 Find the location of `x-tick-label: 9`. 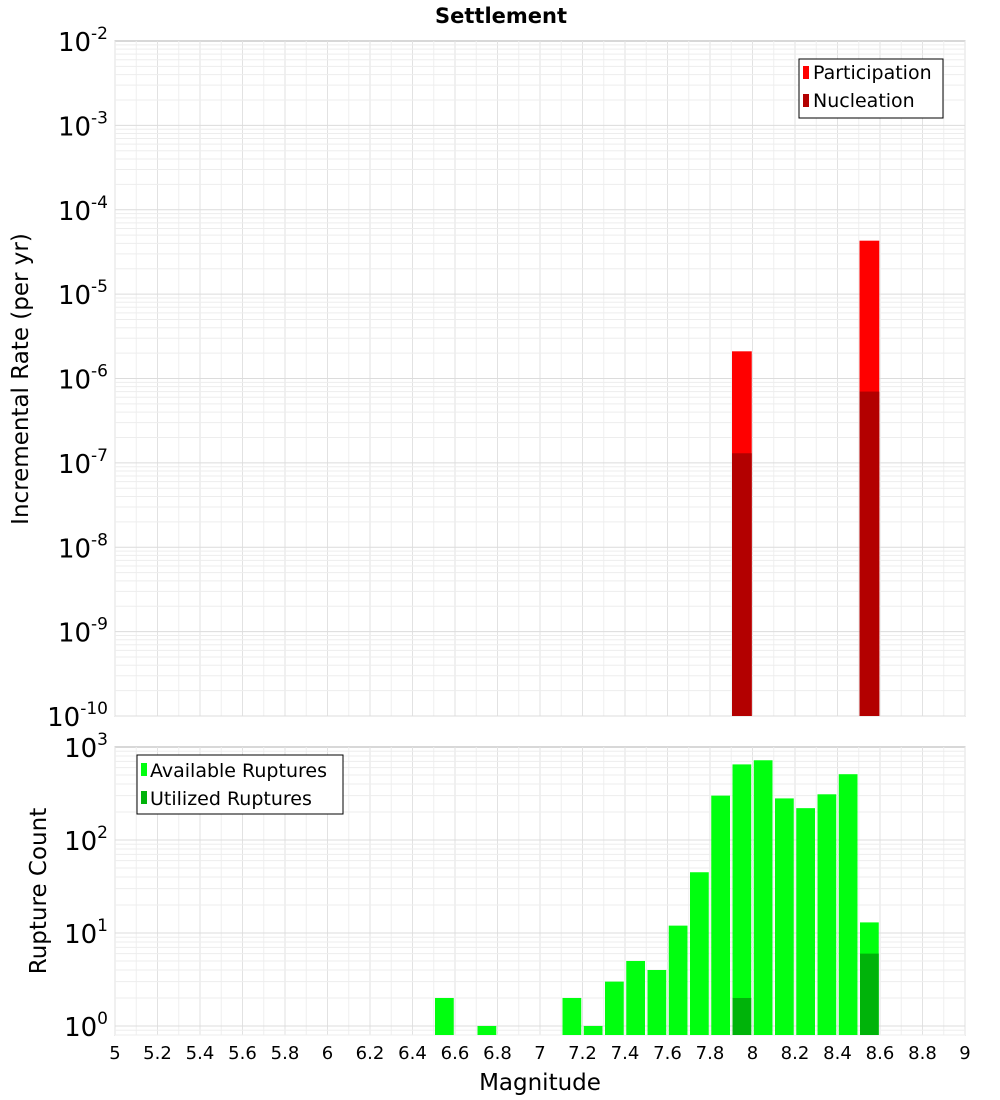

x-tick-label: 9 is located at coordinates (964, 1053).